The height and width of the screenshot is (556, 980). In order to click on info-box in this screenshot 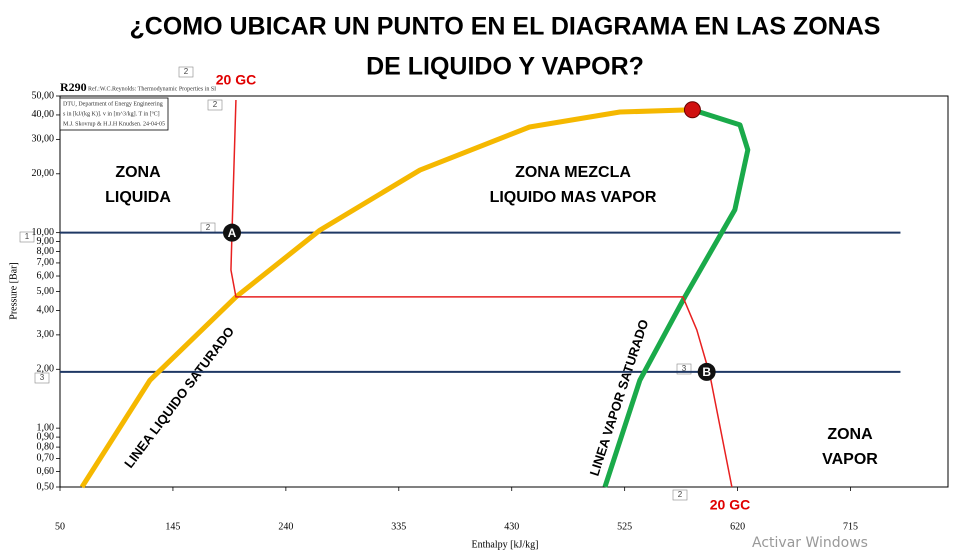, I will do `click(114, 114)`.